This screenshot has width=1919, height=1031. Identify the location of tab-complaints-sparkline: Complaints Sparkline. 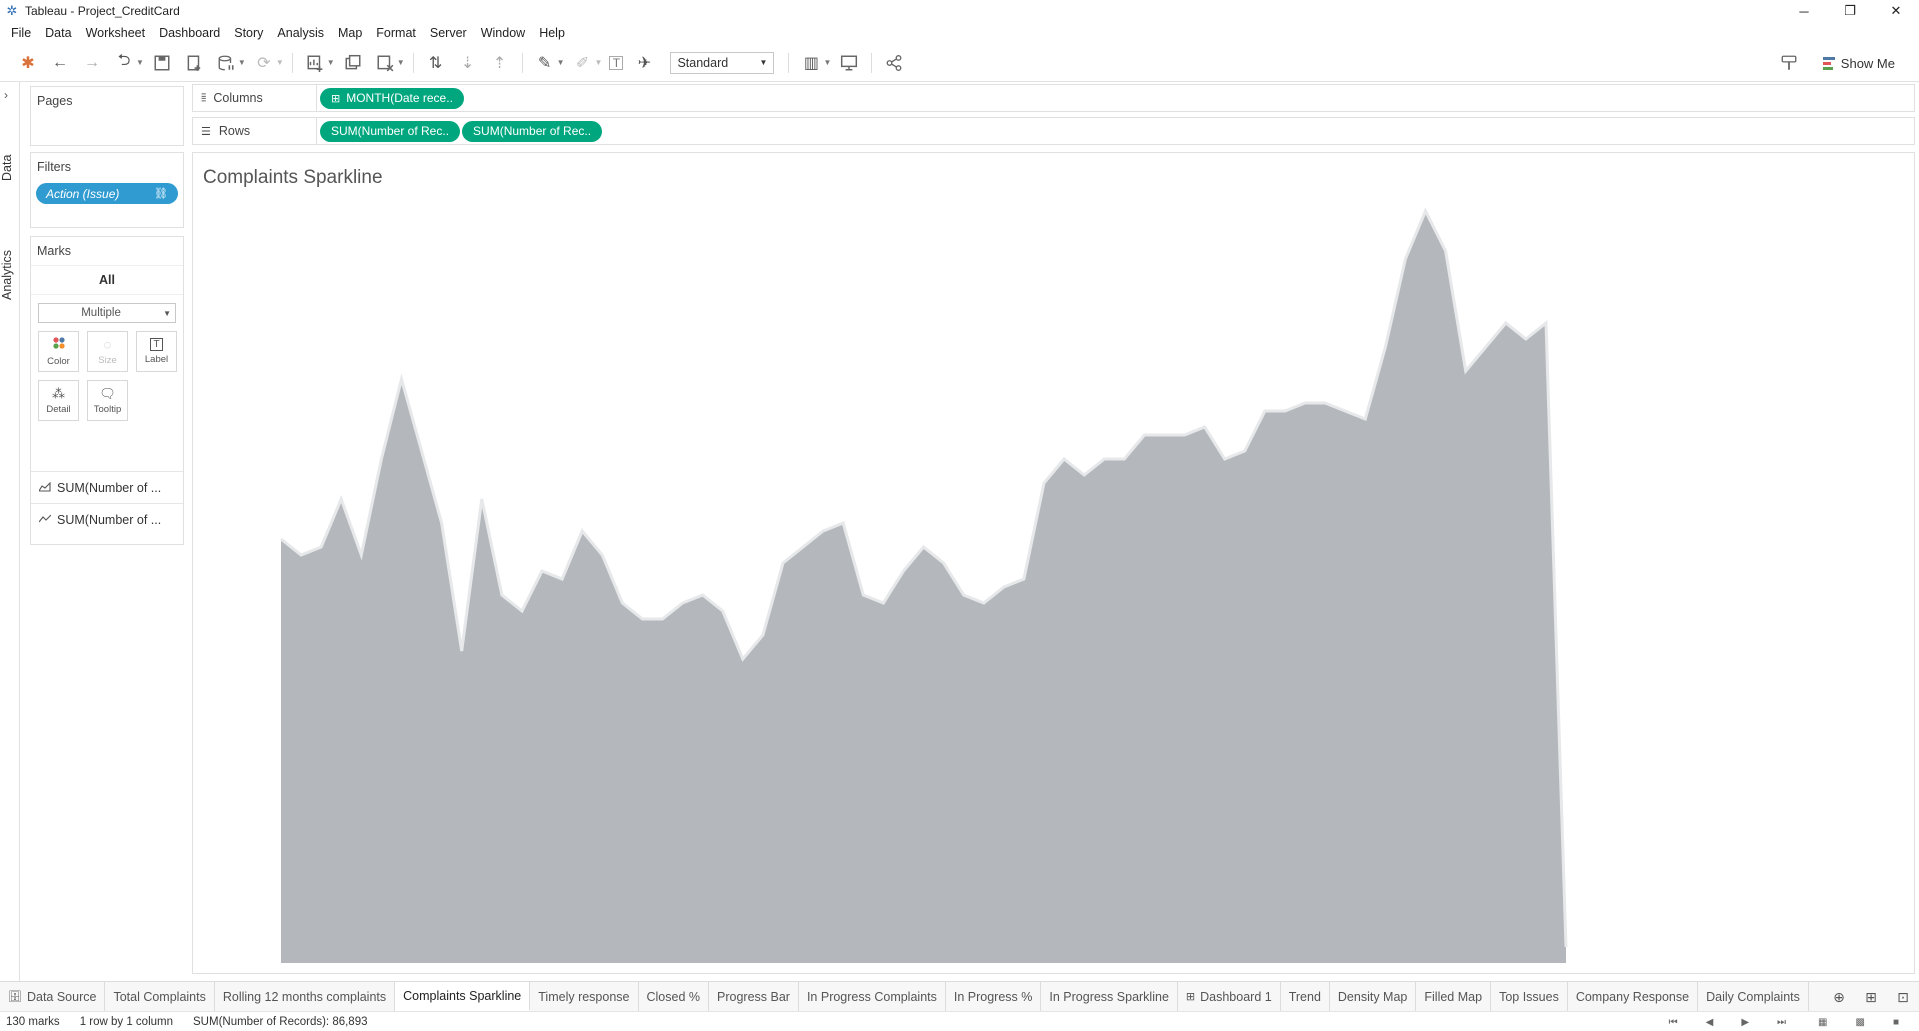
(463, 996).